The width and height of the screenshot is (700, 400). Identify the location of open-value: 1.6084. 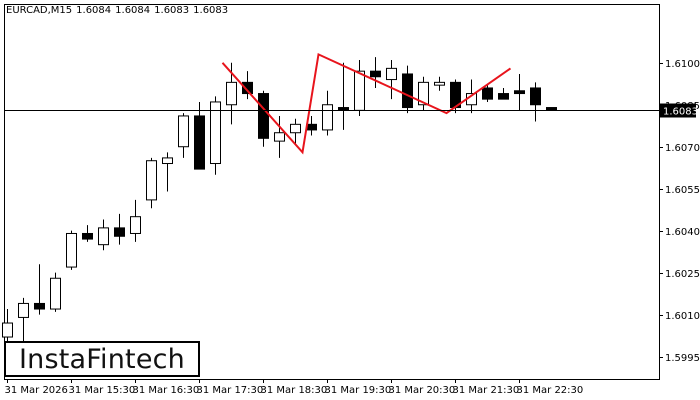
(94, 10).